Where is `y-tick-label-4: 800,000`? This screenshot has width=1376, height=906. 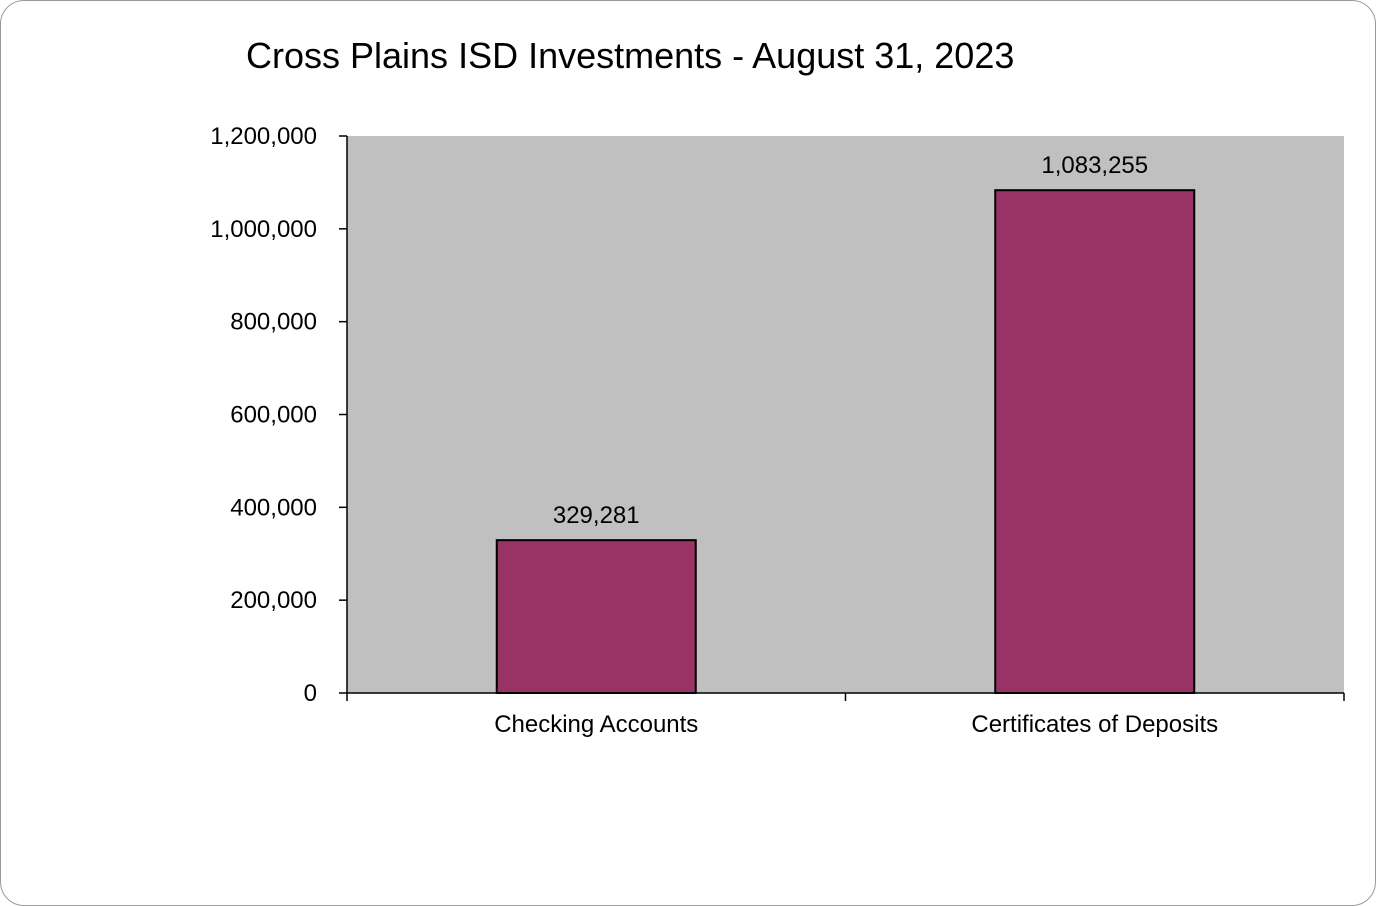 y-tick-label-4: 800,000 is located at coordinates (273, 322).